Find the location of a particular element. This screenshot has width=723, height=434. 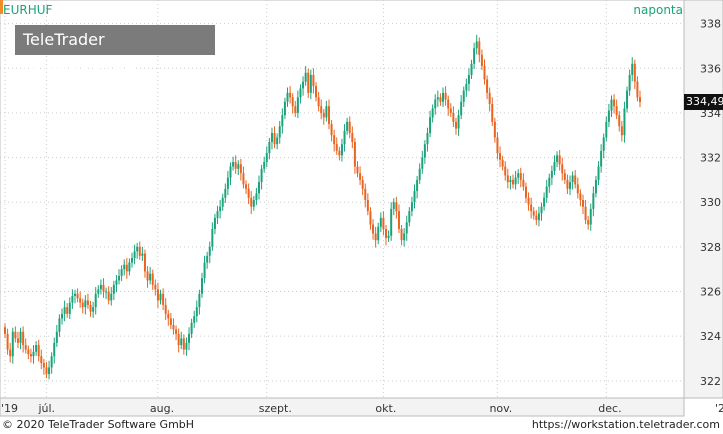

logo-brand: TeleTrader is located at coordinates (64, 39).